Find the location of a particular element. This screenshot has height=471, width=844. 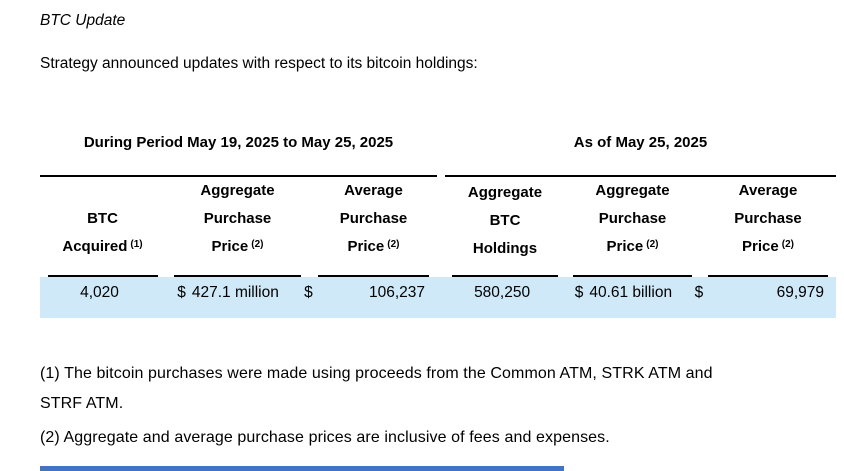

aggregate-btc-holdings-value: 580,250 is located at coordinates (502, 292).